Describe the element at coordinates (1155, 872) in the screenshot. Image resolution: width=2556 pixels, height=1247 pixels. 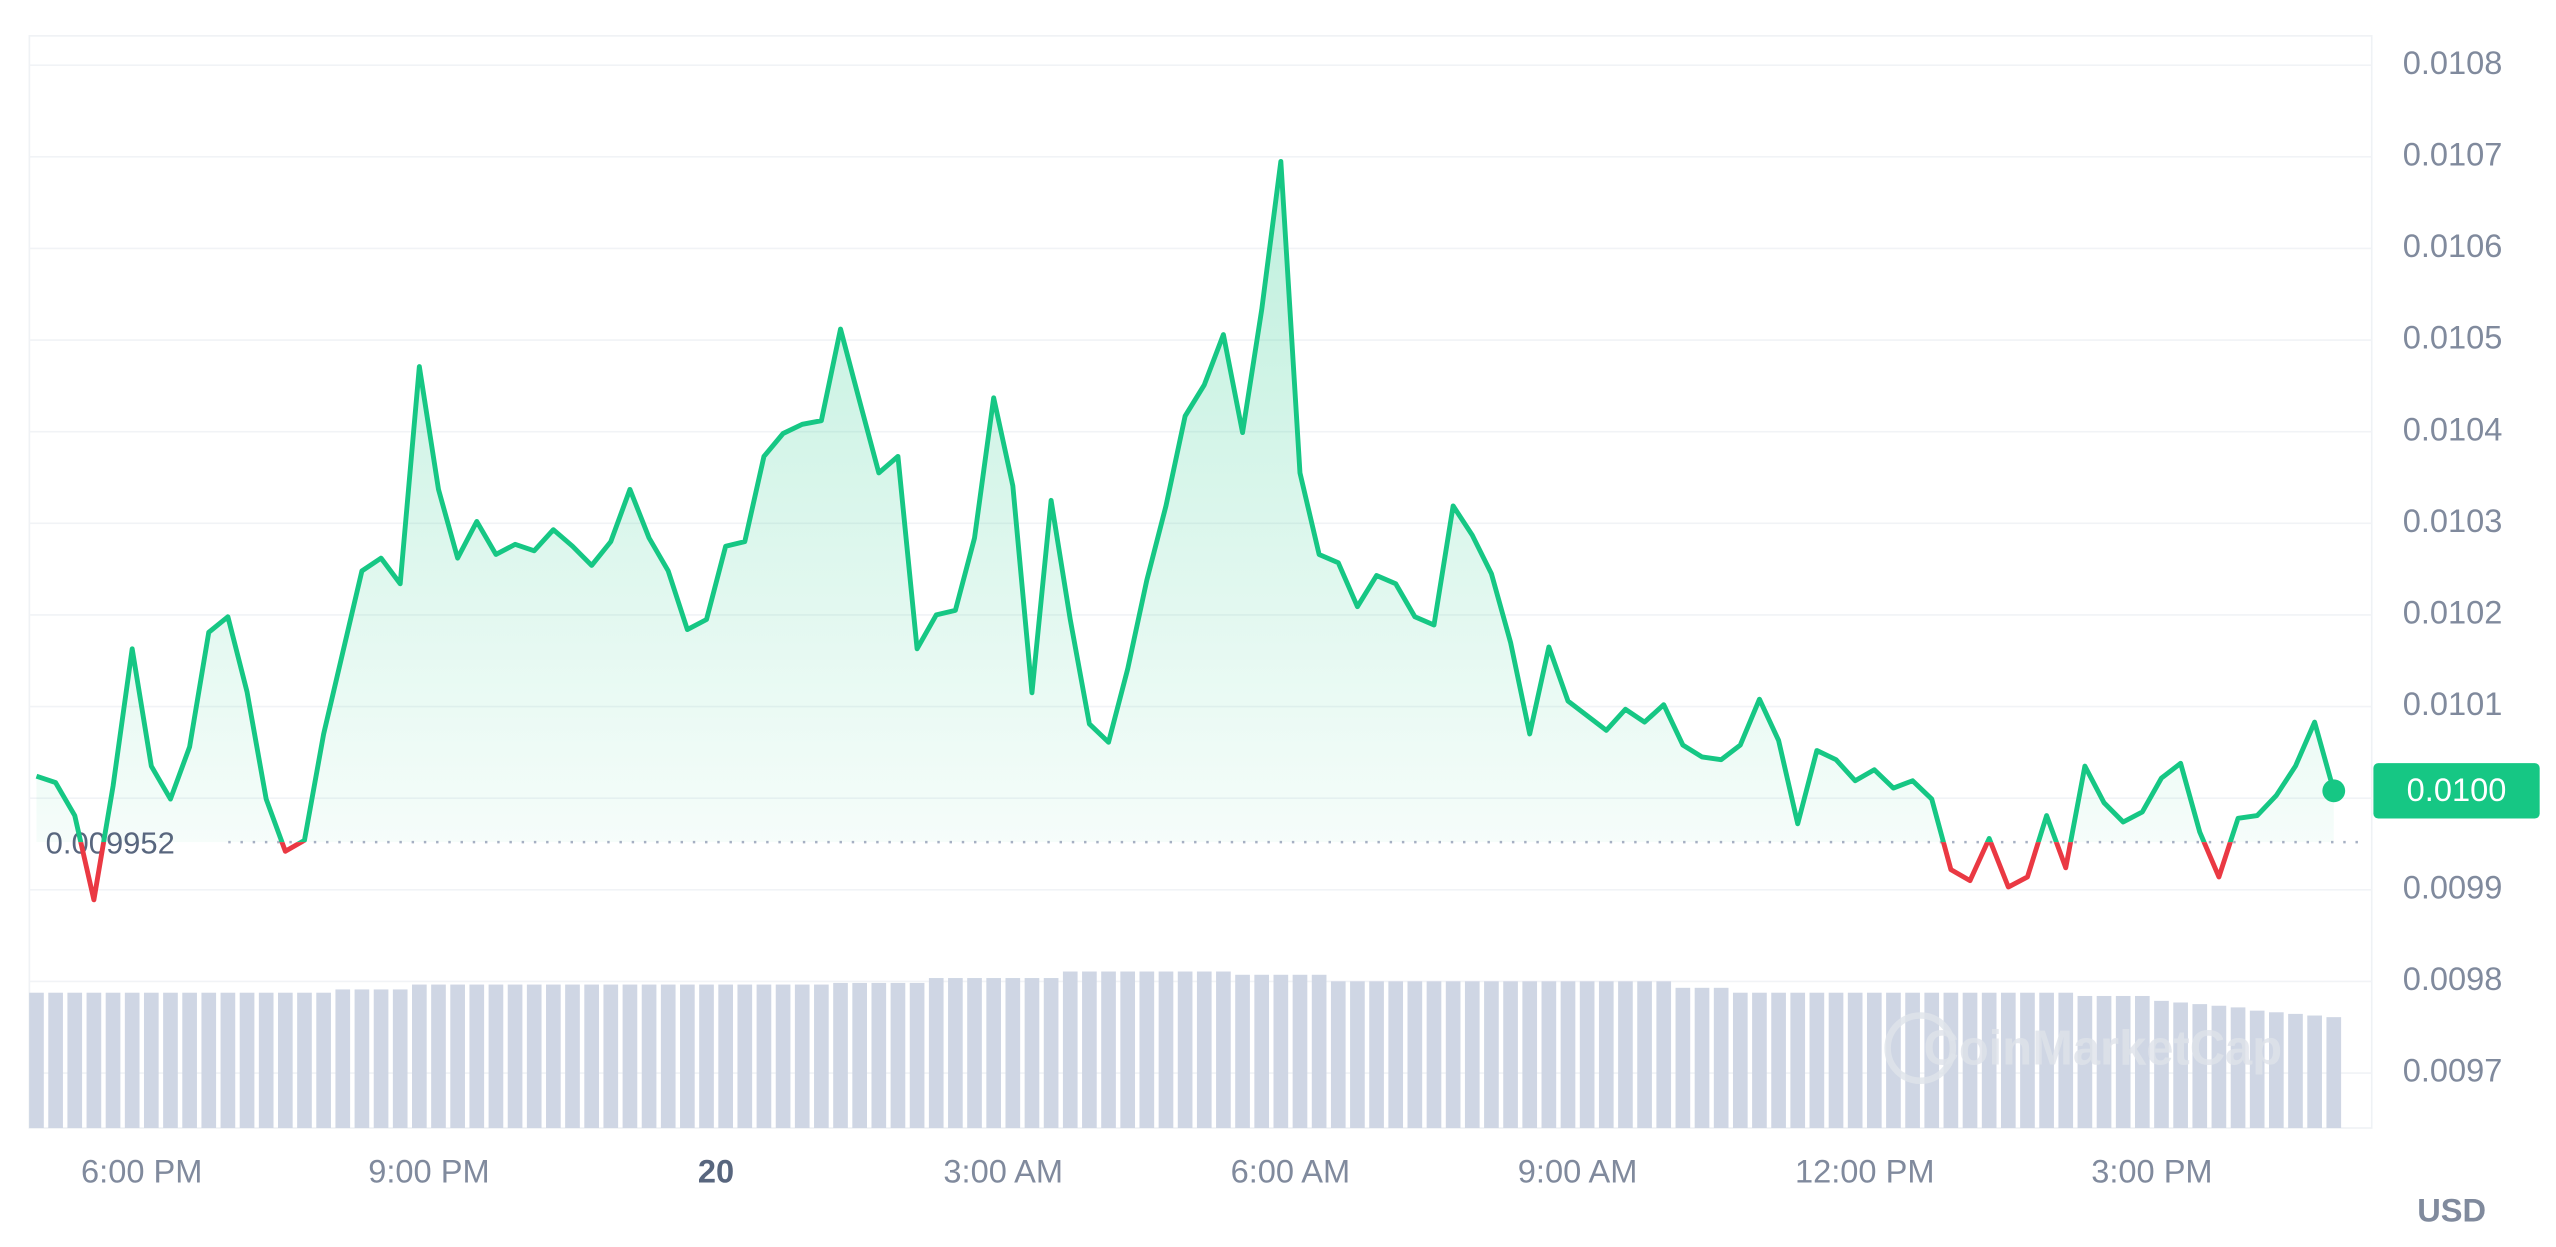
I see `price-line-down` at that location.